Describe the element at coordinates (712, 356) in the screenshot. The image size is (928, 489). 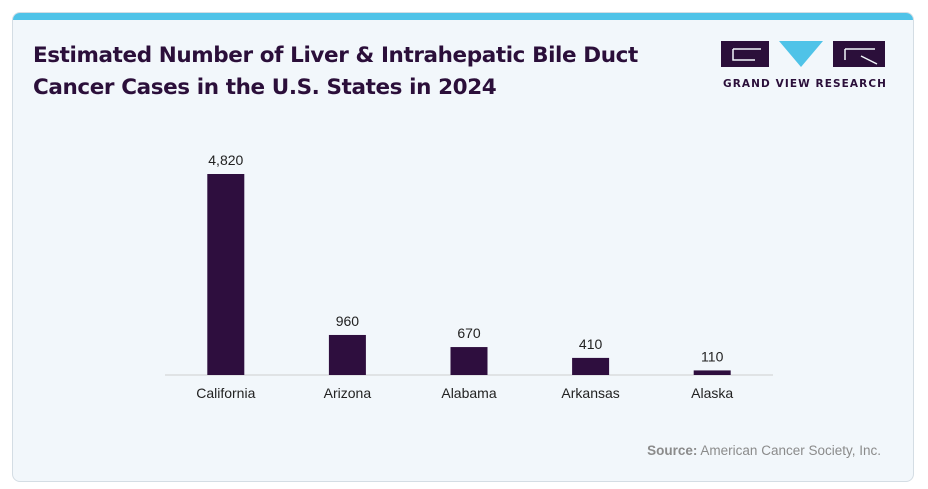
I see `data-label-alaska: 110` at that location.